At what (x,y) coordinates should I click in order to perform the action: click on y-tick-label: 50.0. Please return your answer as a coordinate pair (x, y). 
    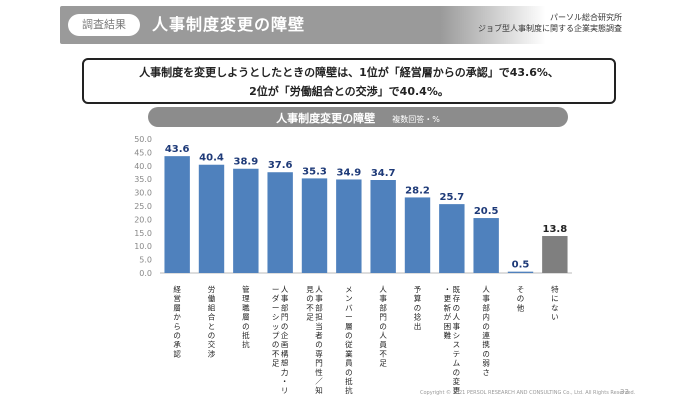
    Looking at the image, I should click on (143, 139).